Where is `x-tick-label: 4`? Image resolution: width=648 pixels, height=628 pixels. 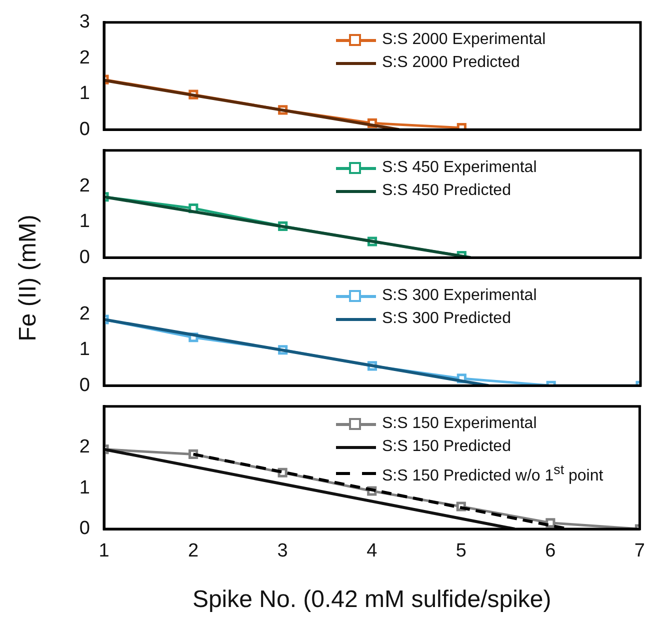
x-tick-label: 4 is located at coordinates (372, 551).